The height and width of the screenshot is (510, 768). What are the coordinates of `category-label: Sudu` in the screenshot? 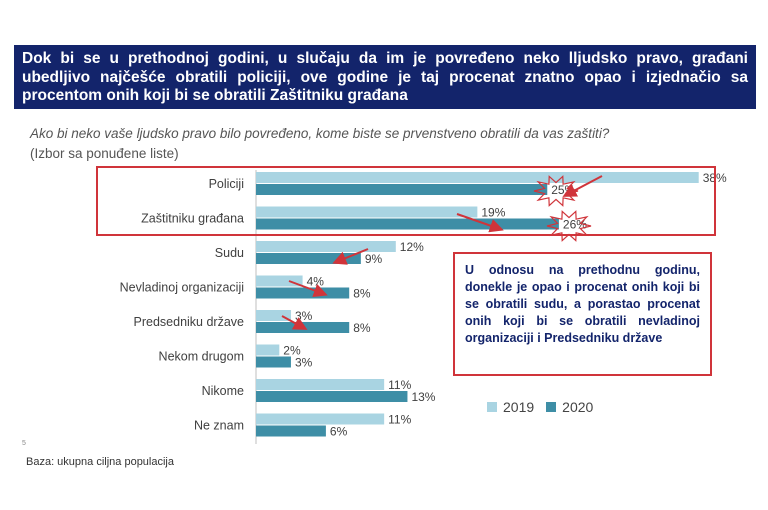 It's located at (229, 253).